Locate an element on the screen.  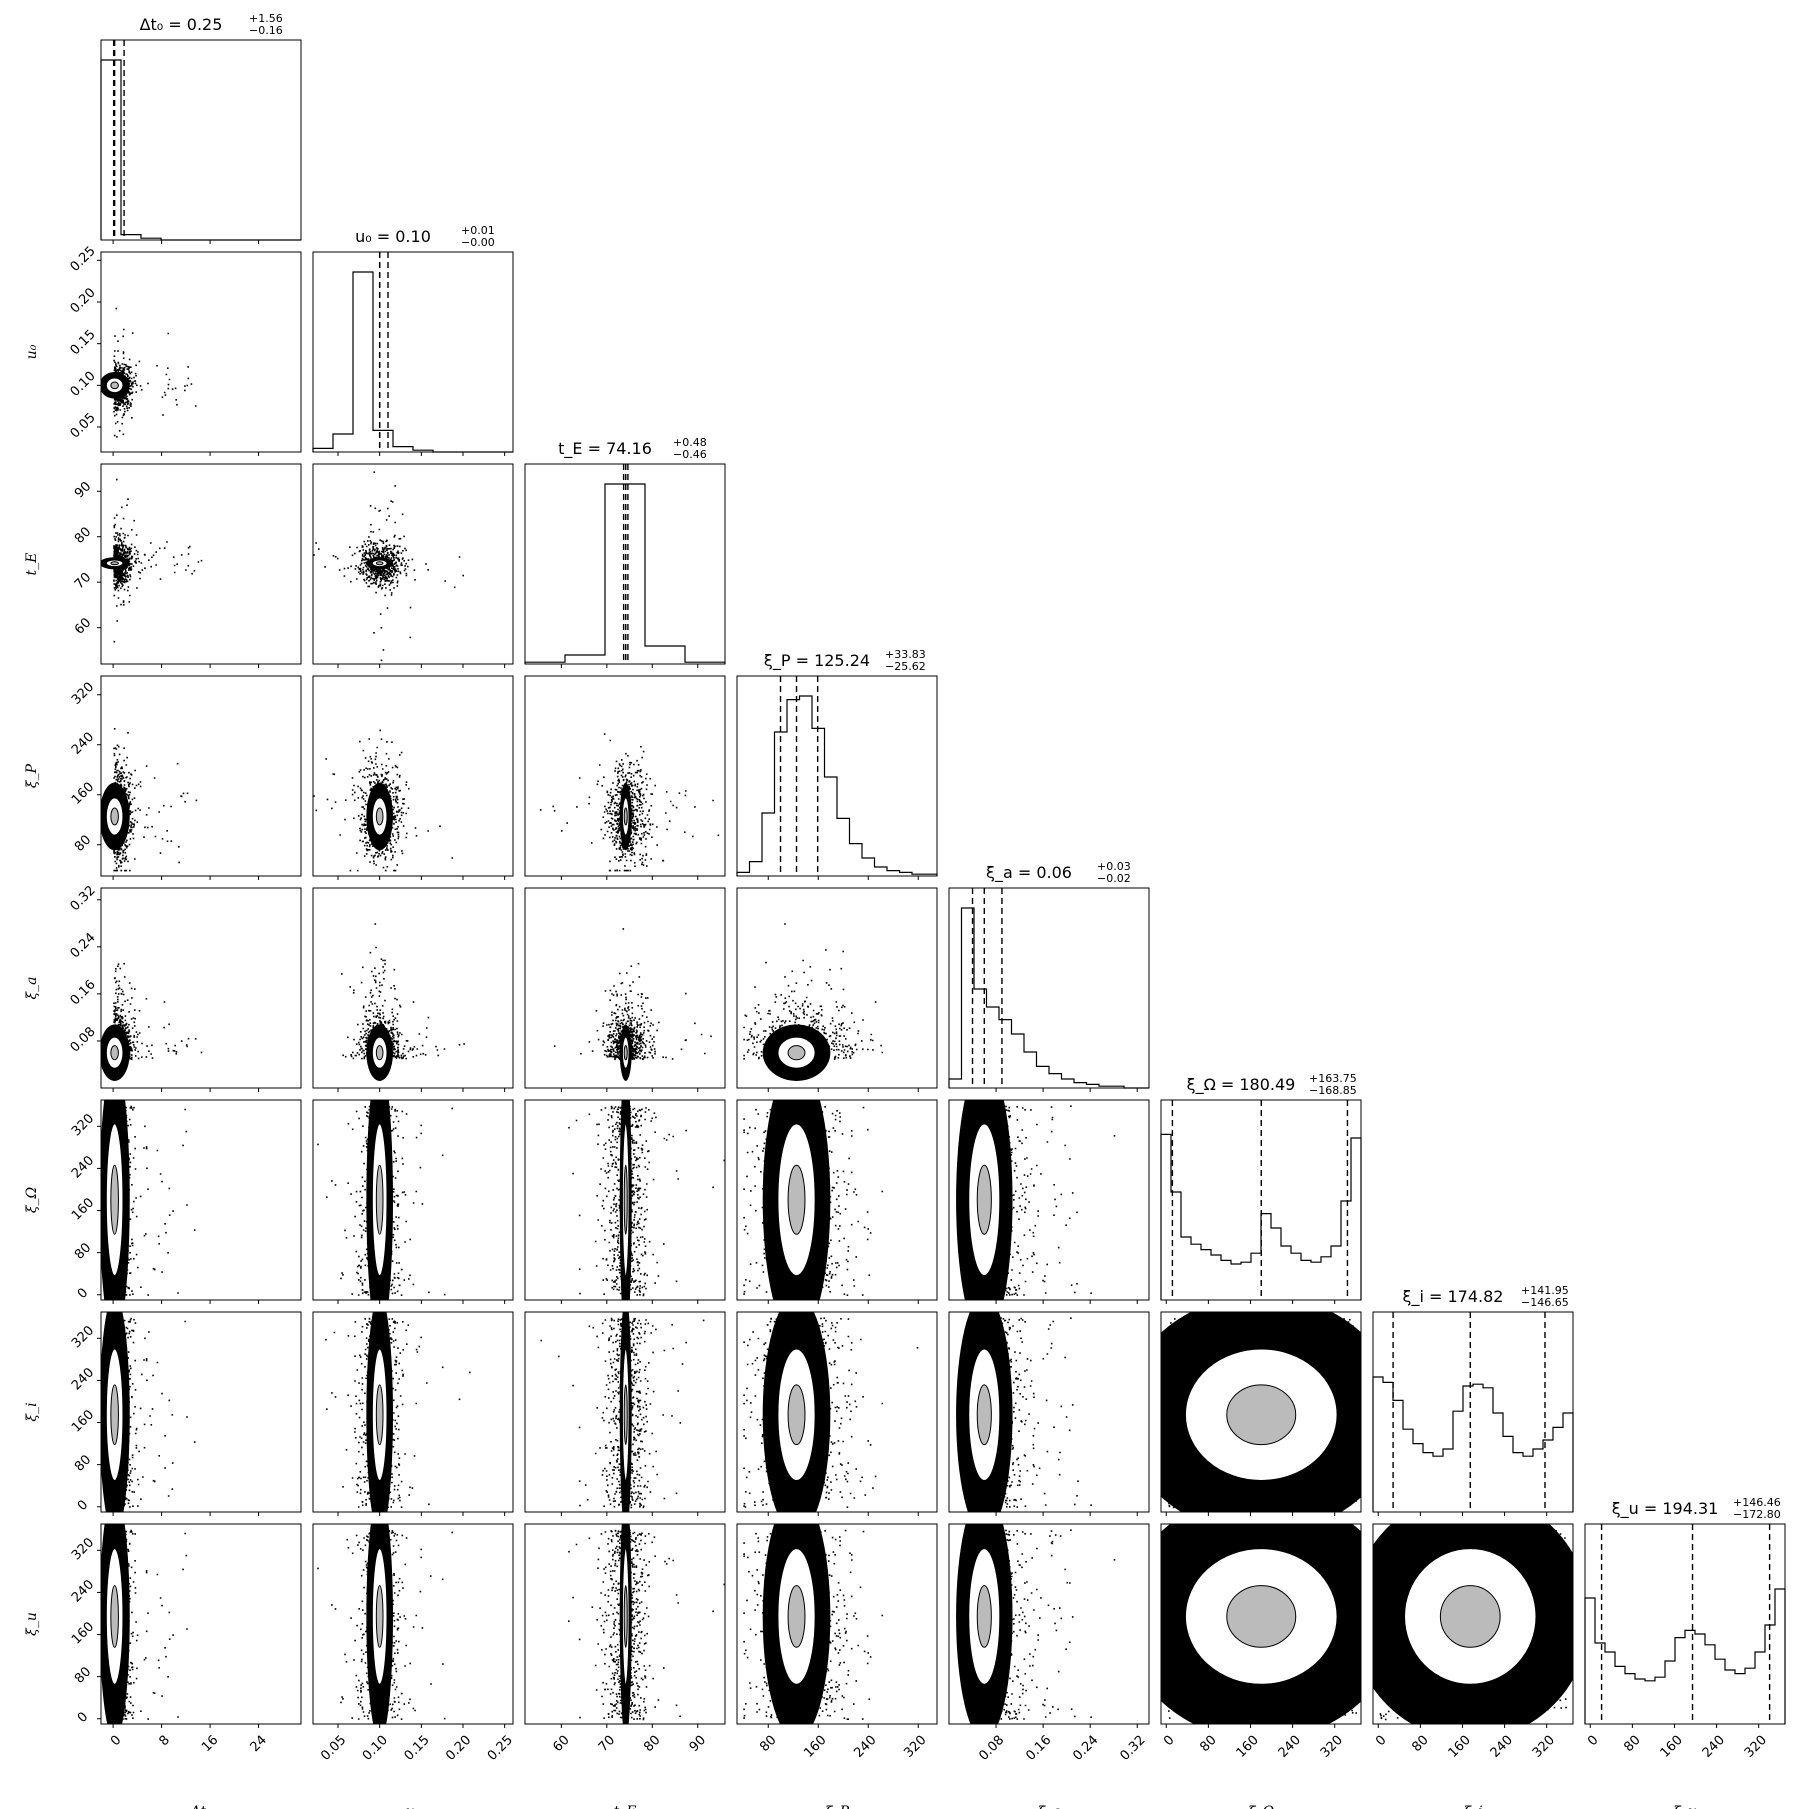
hist-panel-xii is located at coordinates (1473, 1413).